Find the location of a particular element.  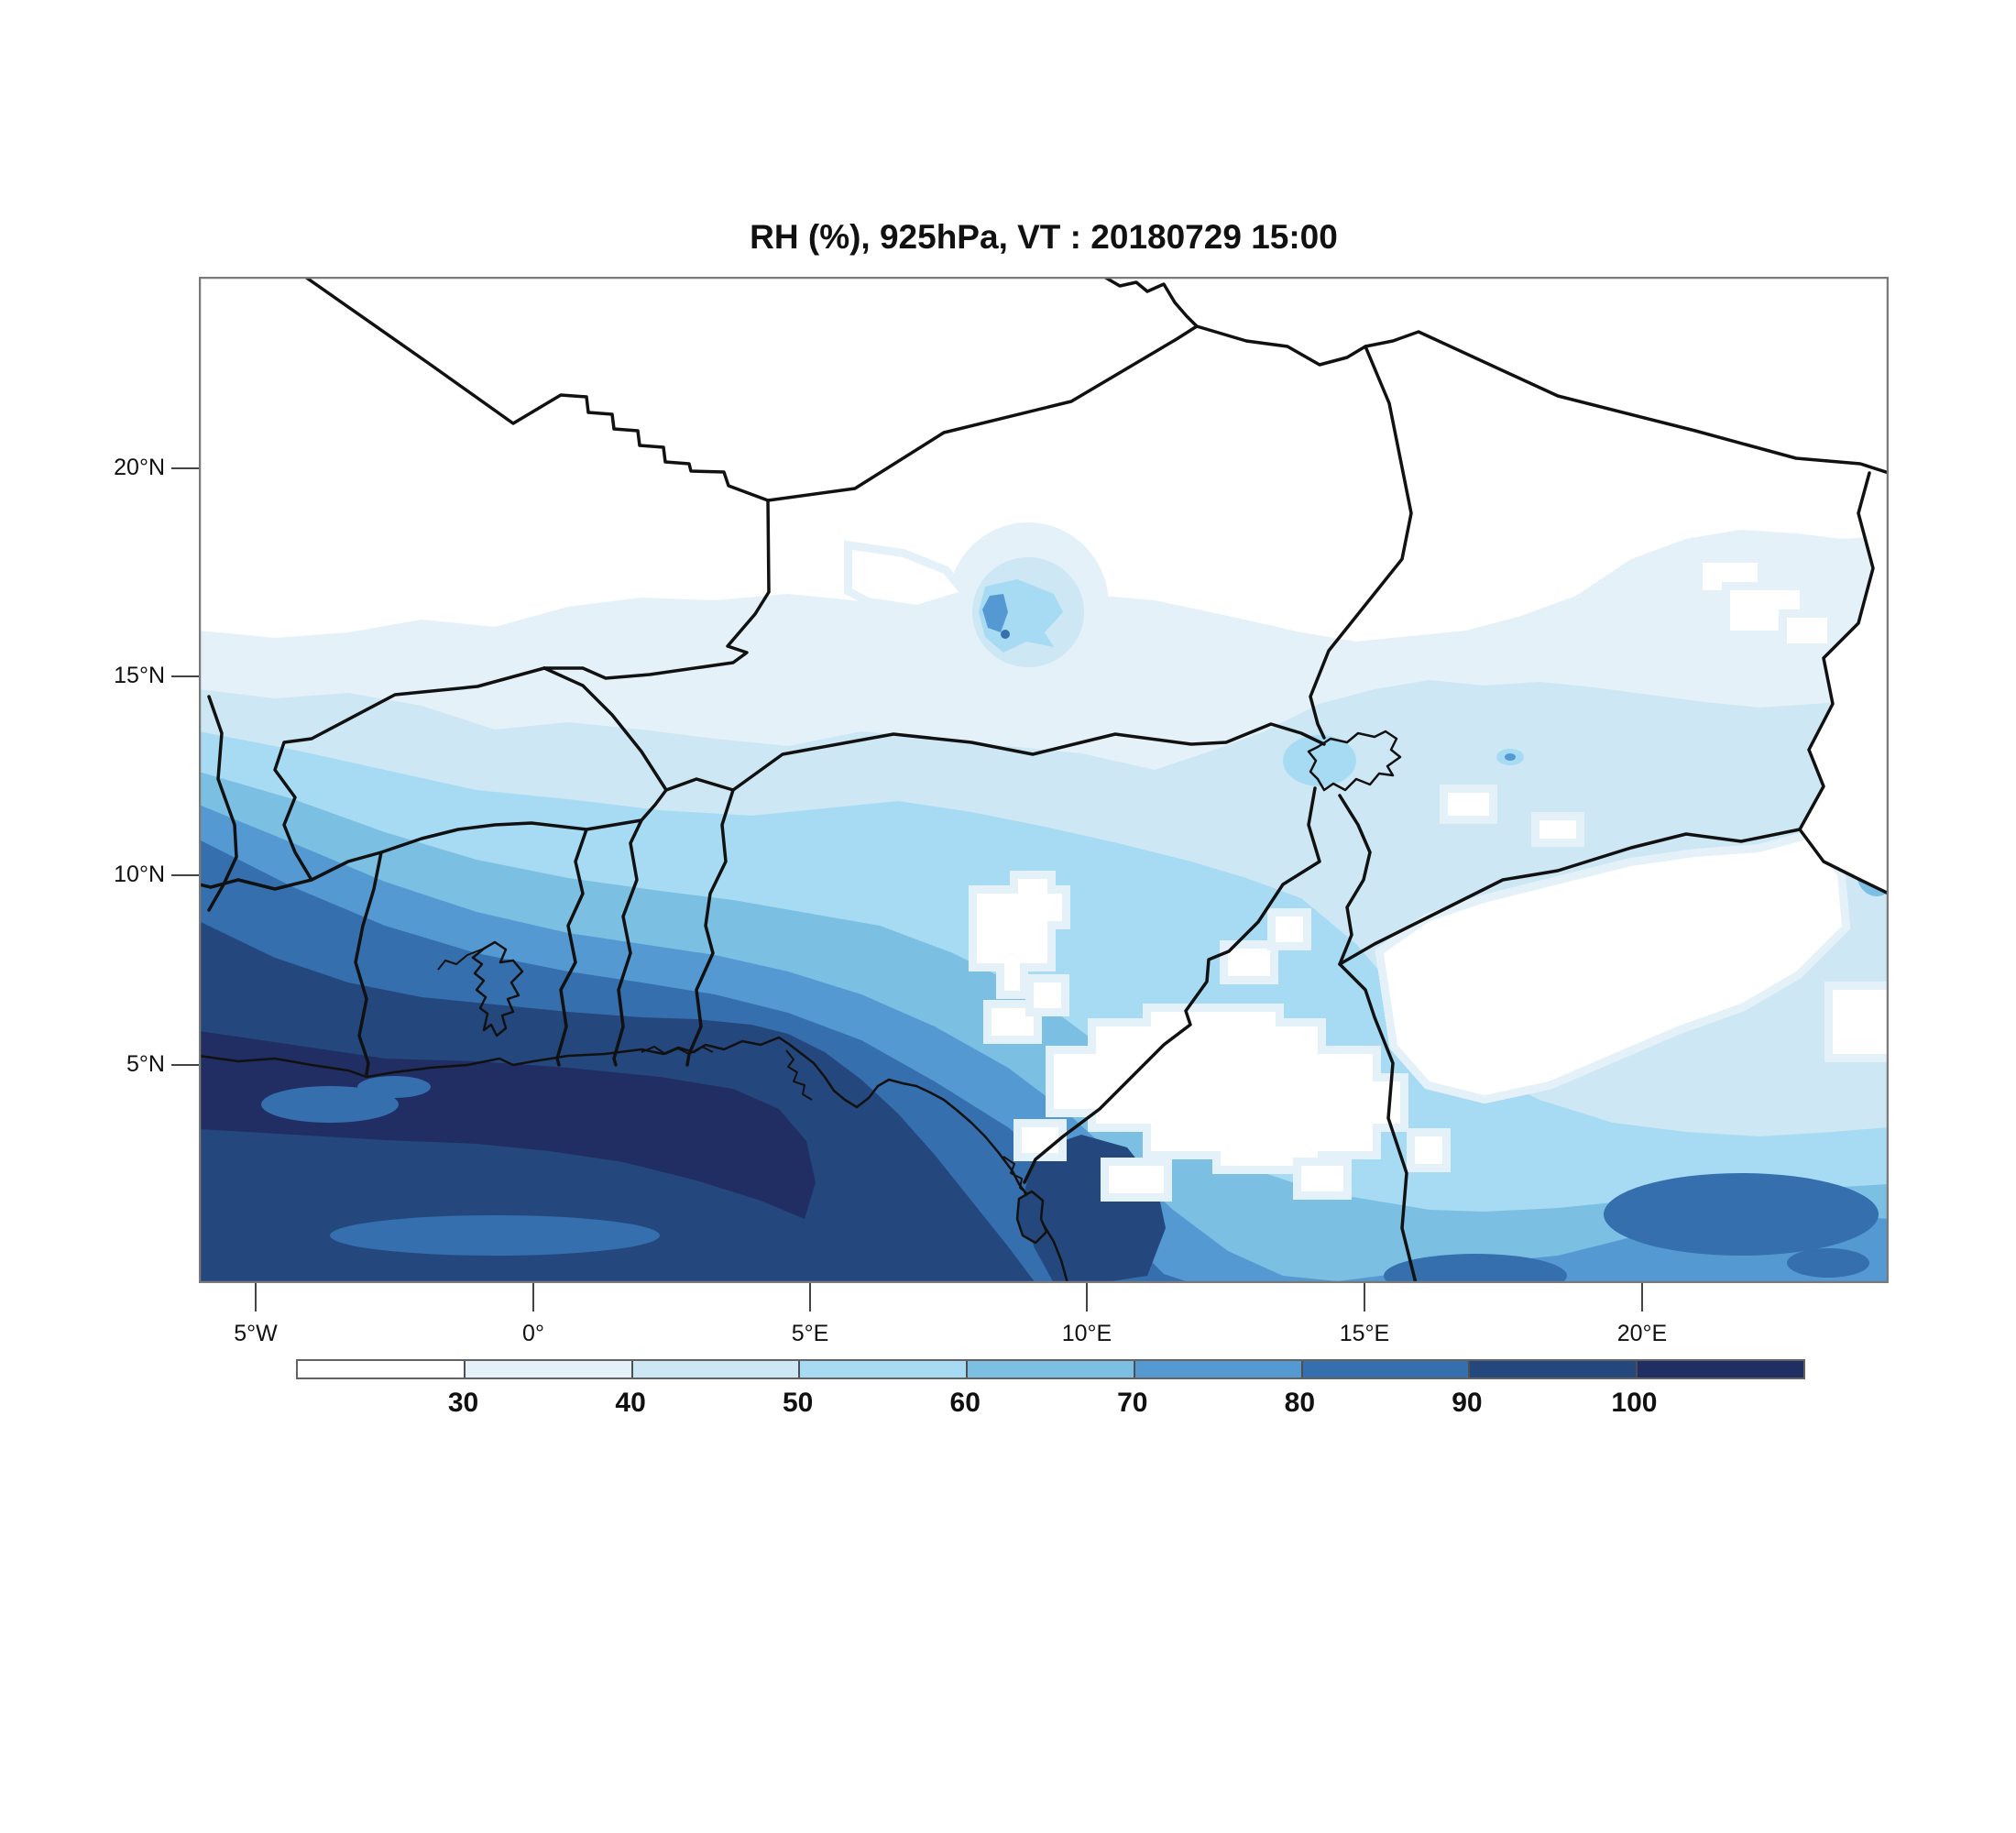

dry-east-corner is located at coordinates (1844, 683).